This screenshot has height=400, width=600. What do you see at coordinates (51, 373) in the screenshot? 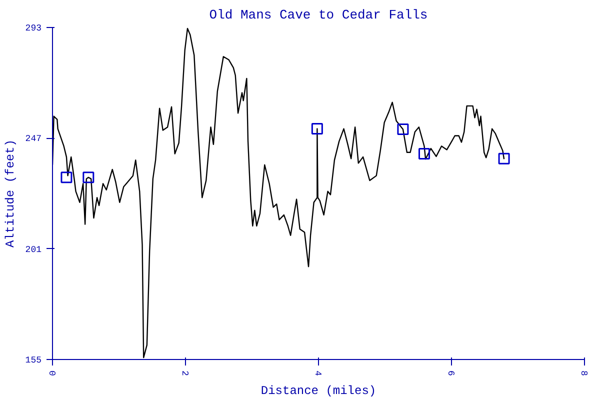
I see `x-tick-label: 0` at bounding box center [51, 373].